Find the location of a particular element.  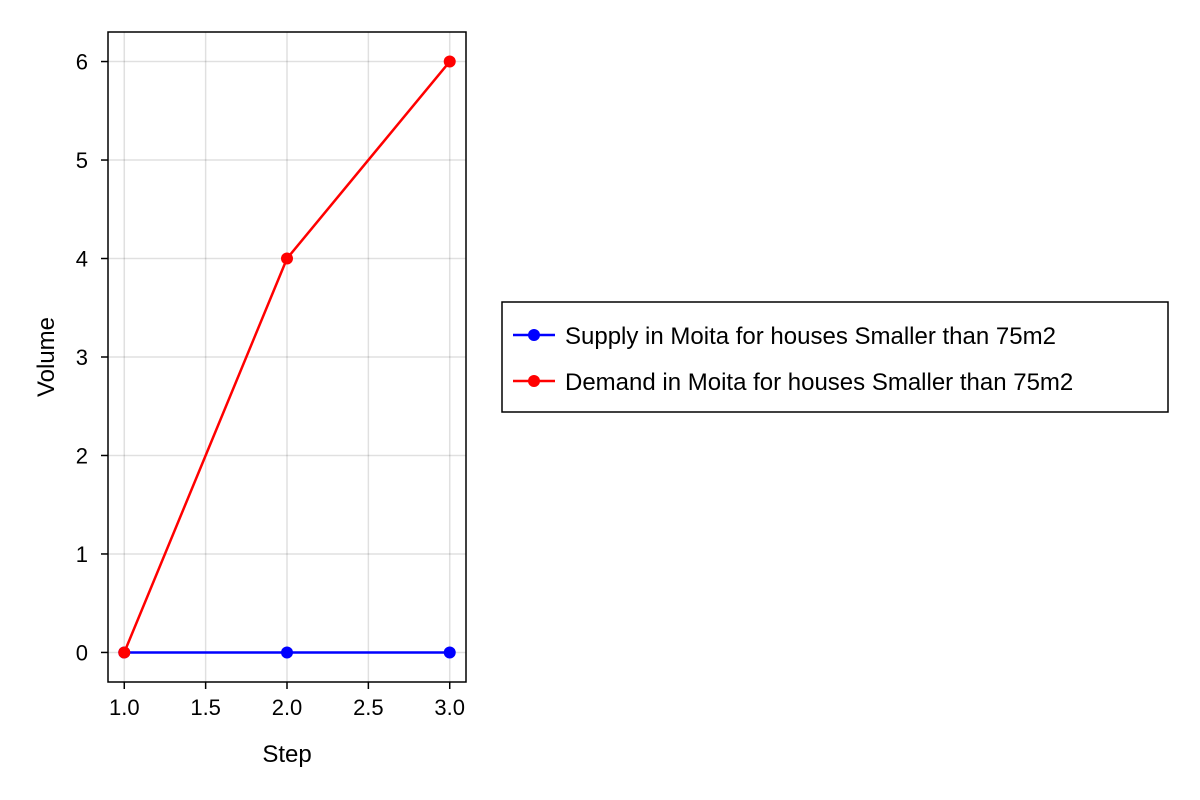

x-tick-label: 2.0 is located at coordinates (287, 707).